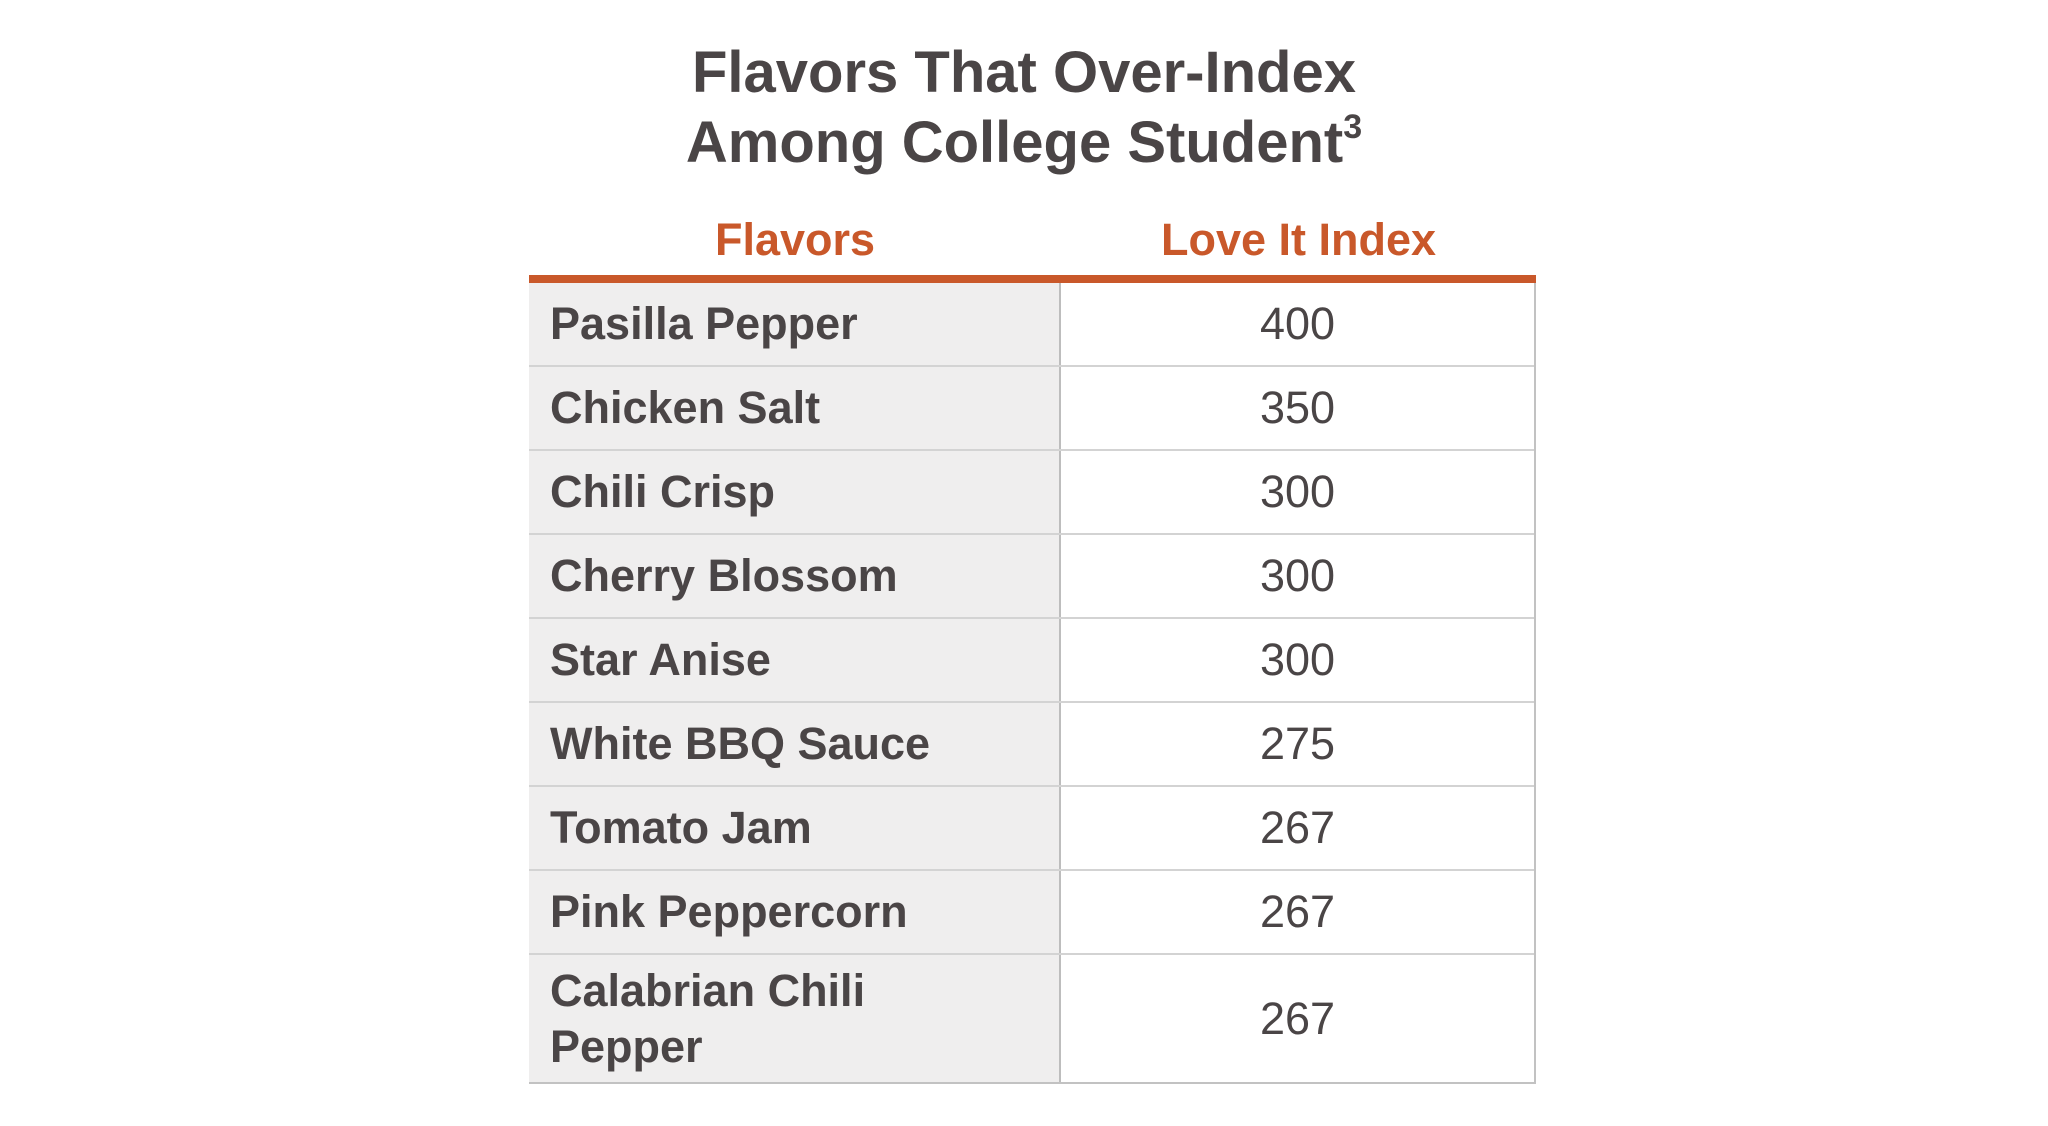  I want to click on table-row: Cherry Blossom 300, so click(1031, 577).